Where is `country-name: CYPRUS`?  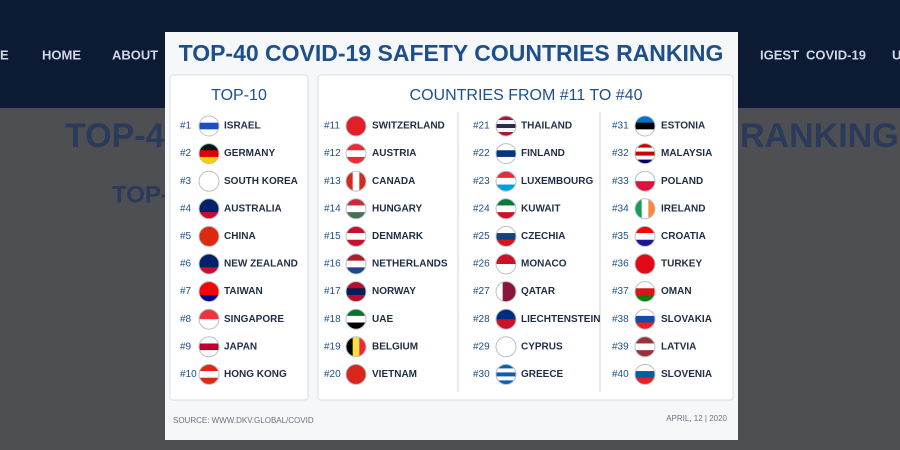 country-name: CYPRUS is located at coordinates (542, 346).